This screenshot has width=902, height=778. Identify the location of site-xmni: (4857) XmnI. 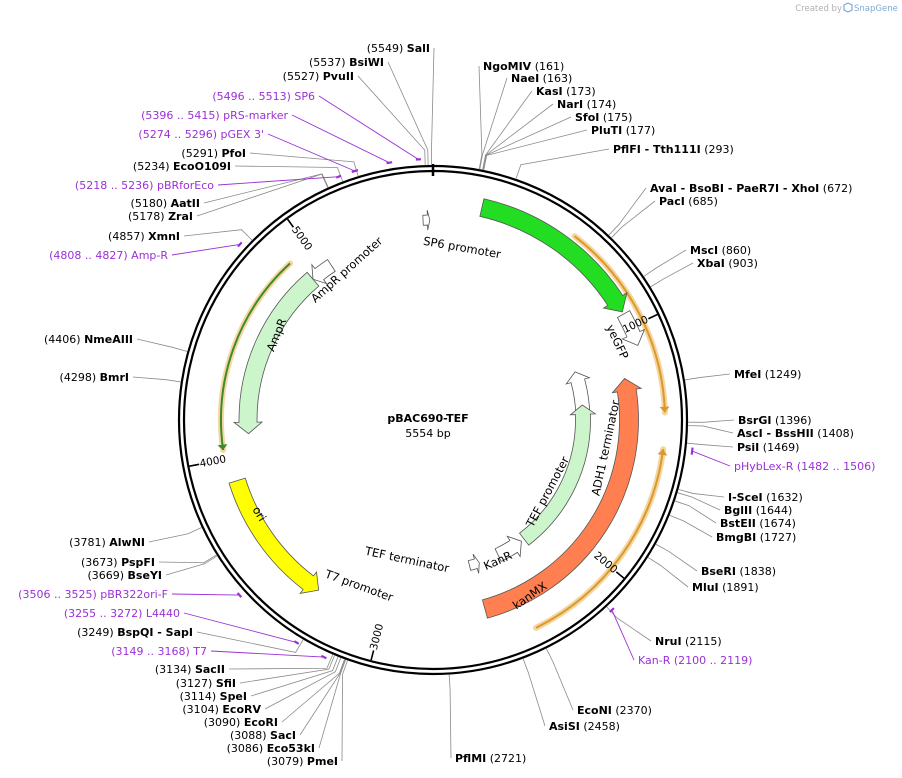
(180, 236).